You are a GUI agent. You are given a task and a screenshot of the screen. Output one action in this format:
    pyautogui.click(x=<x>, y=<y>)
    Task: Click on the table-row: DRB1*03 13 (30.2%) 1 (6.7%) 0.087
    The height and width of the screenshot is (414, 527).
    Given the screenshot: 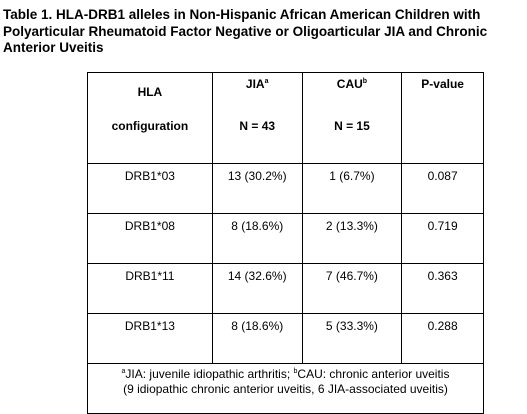 What is the action you would take?
    pyautogui.click(x=285, y=188)
    